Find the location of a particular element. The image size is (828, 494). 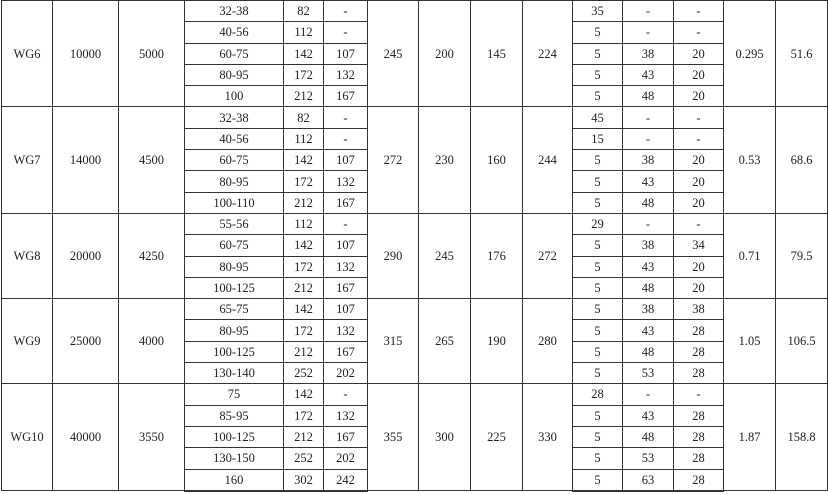

bore-cell: 252 is located at coordinates (303, 458).